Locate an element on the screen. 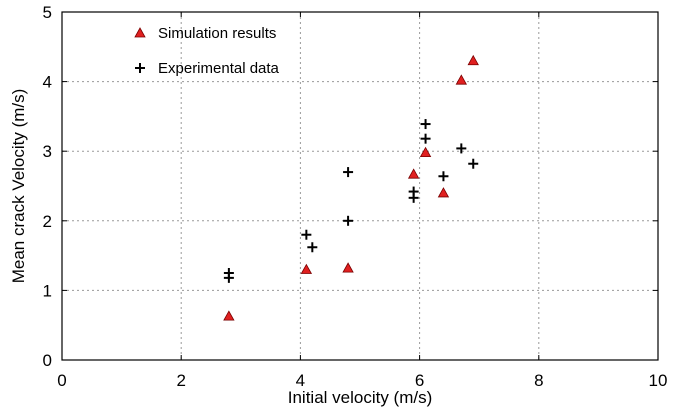 Image resolution: width=673 pixels, height=411 pixels. legend-label-experimental: Experimental data is located at coordinates (219, 68).